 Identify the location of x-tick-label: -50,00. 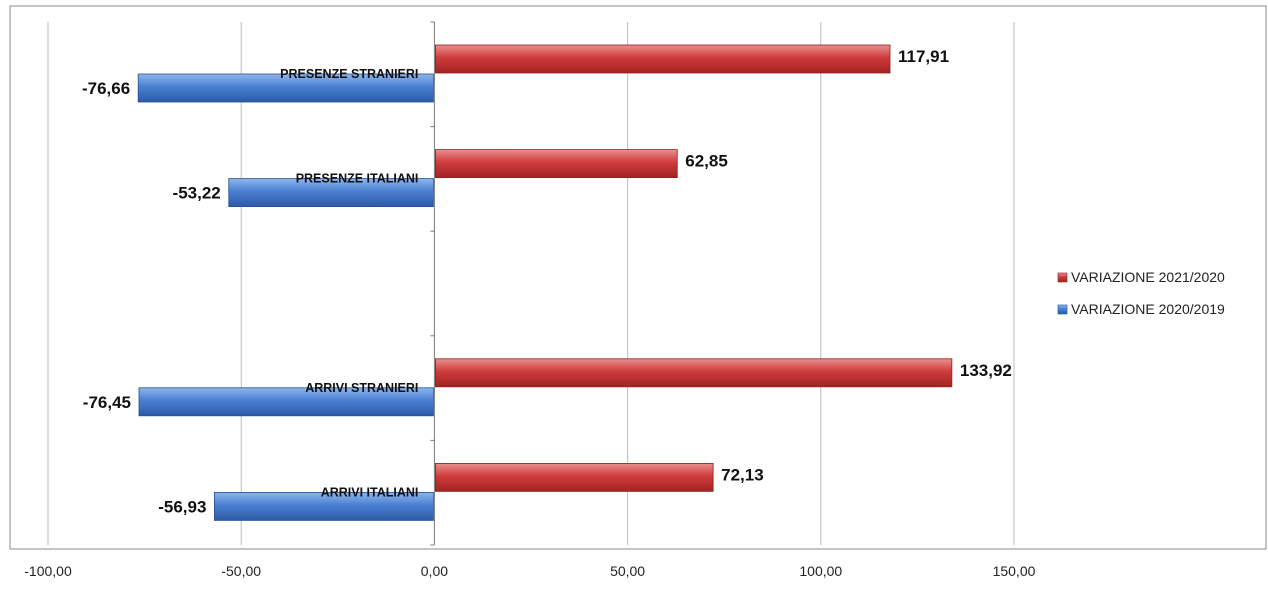
(241, 571).